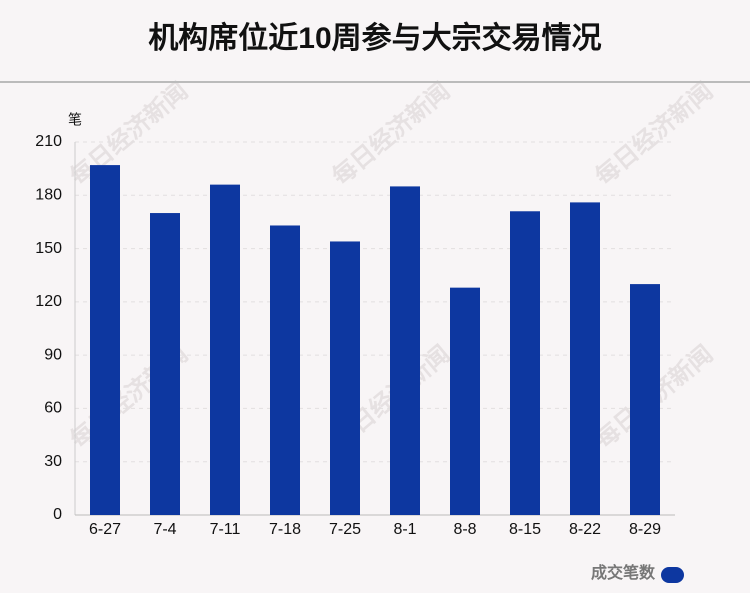  What do you see at coordinates (105, 529) in the screenshot?
I see `x-tick-label: 6-27` at bounding box center [105, 529].